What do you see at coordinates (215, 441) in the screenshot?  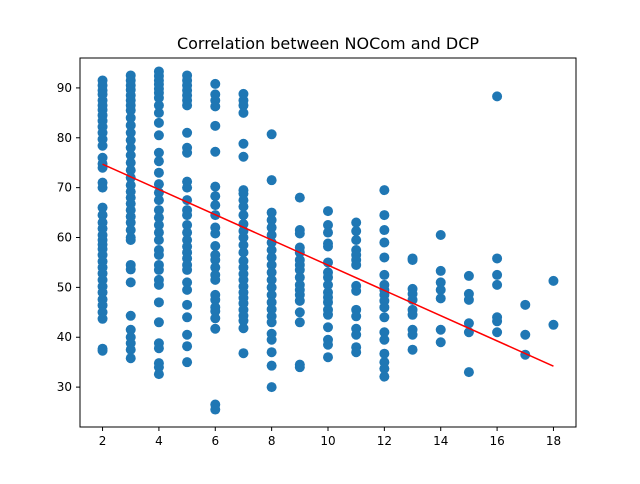 I see `x-tick-label: 6` at bounding box center [215, 441].